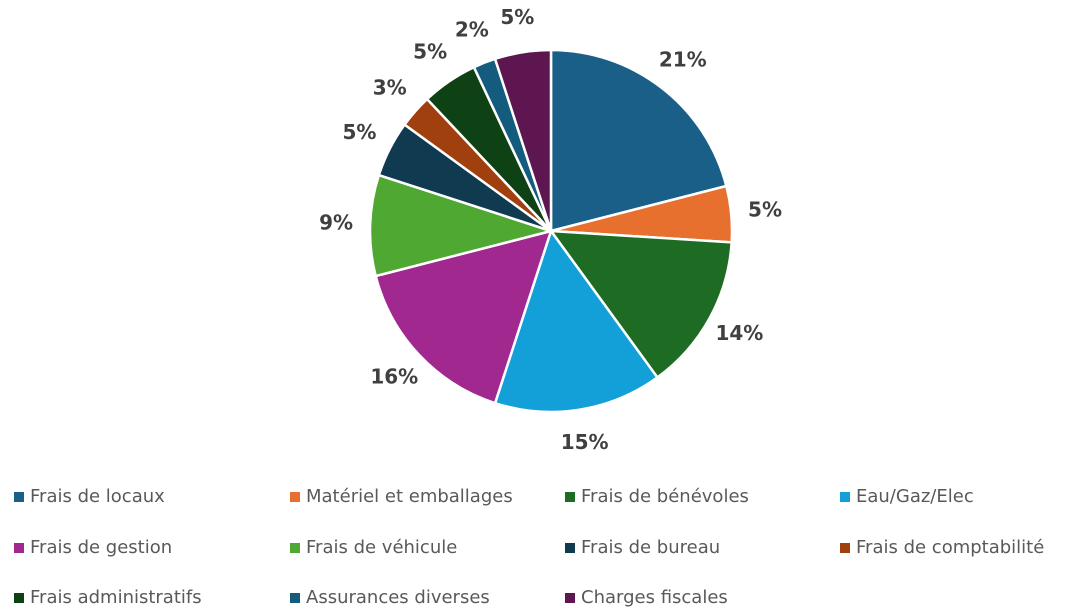 Image resolution: width=1083 pixels, height=609 pixels. What do you see at coordinates (101, 547) in the screenshot?
I see `legend-label: Frais de gestion` at bounding box center [101, 547].